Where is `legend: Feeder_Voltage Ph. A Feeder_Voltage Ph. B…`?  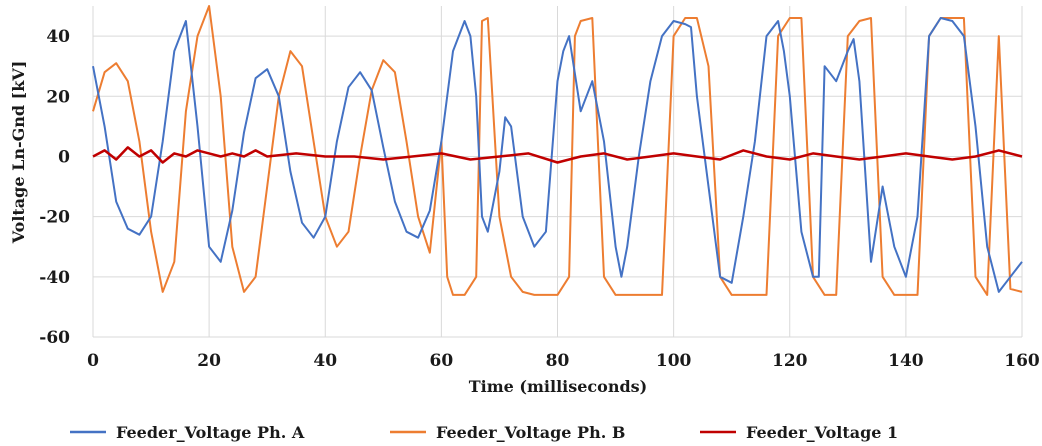
legend: Feeder_Voltage Ph. A Feeder_Voltage Ph. B… is located at coordinates (484, 432).